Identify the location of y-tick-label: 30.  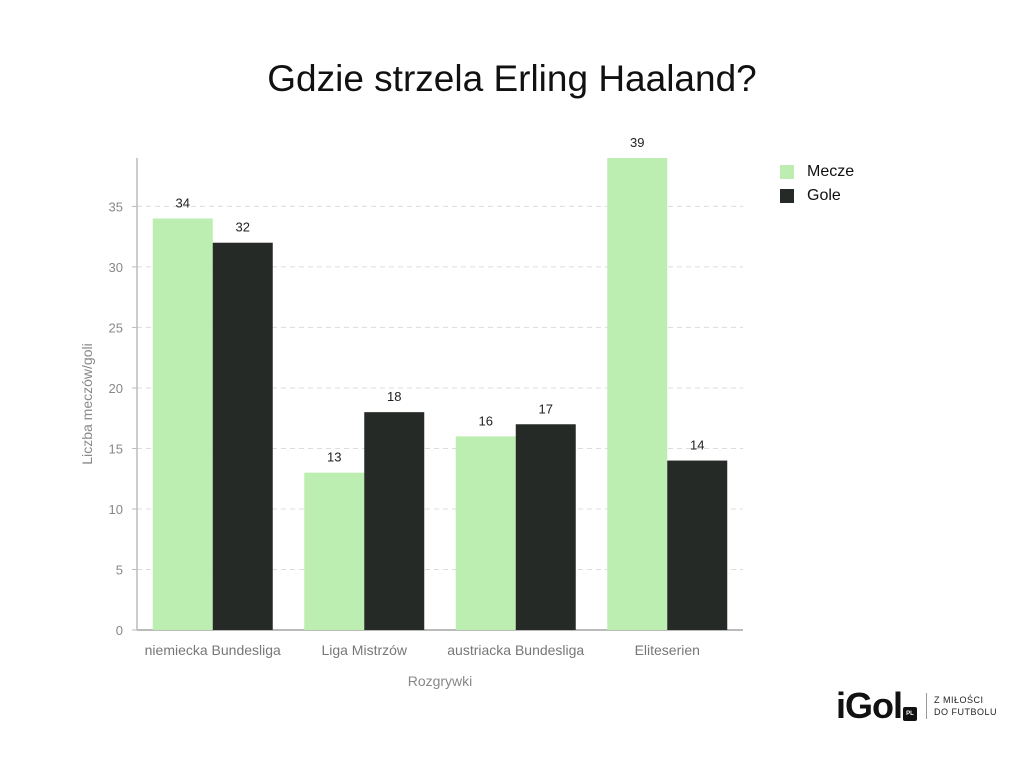
(116, 267).